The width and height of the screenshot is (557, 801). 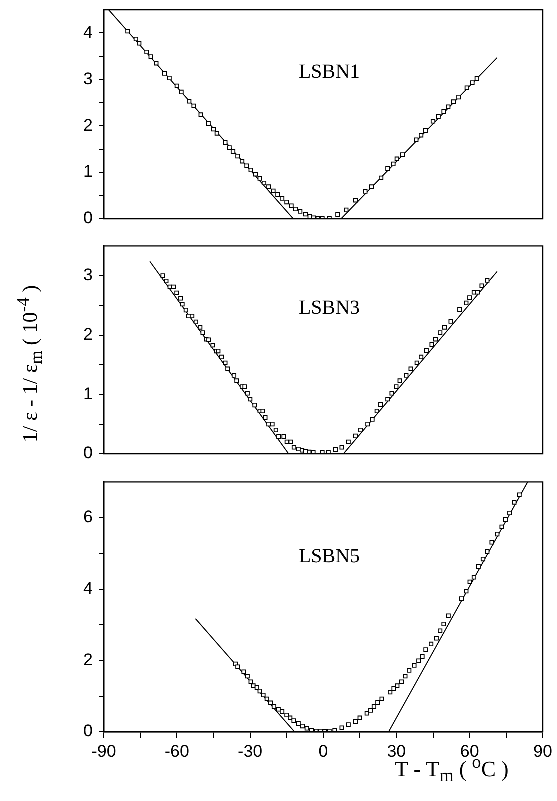 I want to click on annotation: LSBN1, so click(x=329, y=71).